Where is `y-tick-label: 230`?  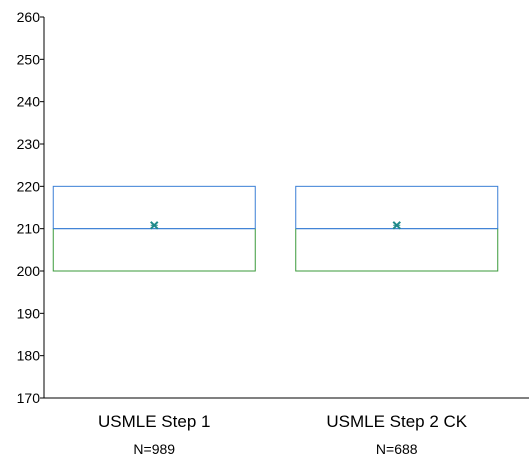
y-tick-label: 230 is located at coordinates (29, 144).